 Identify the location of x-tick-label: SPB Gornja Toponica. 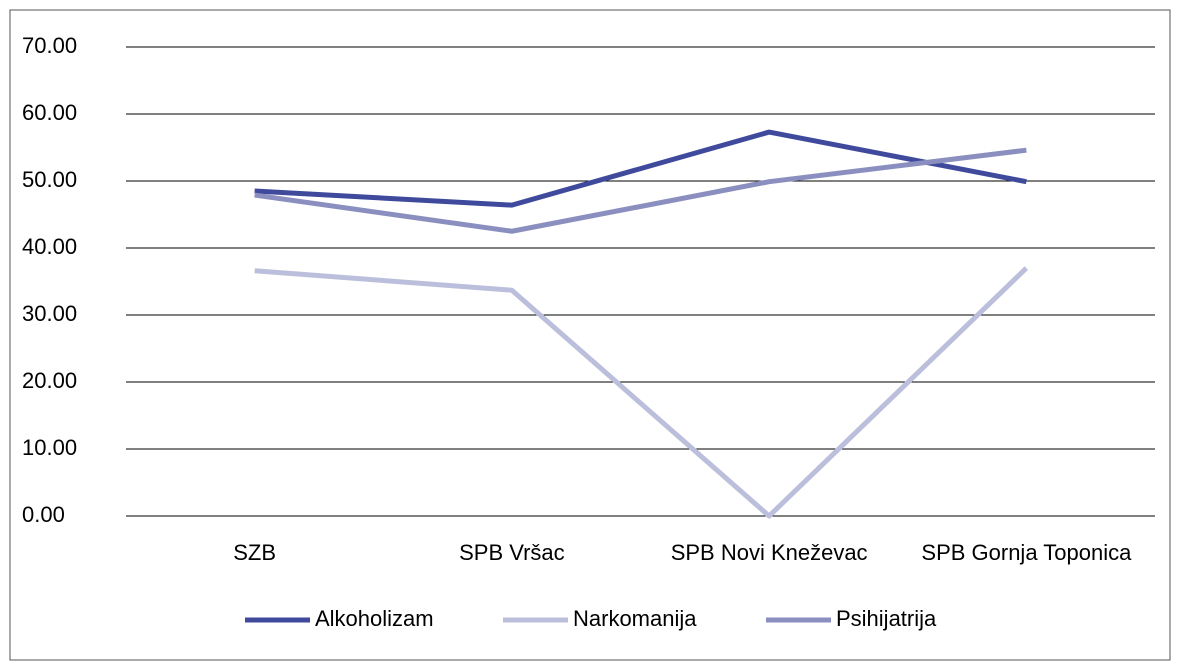
(1026, 552).